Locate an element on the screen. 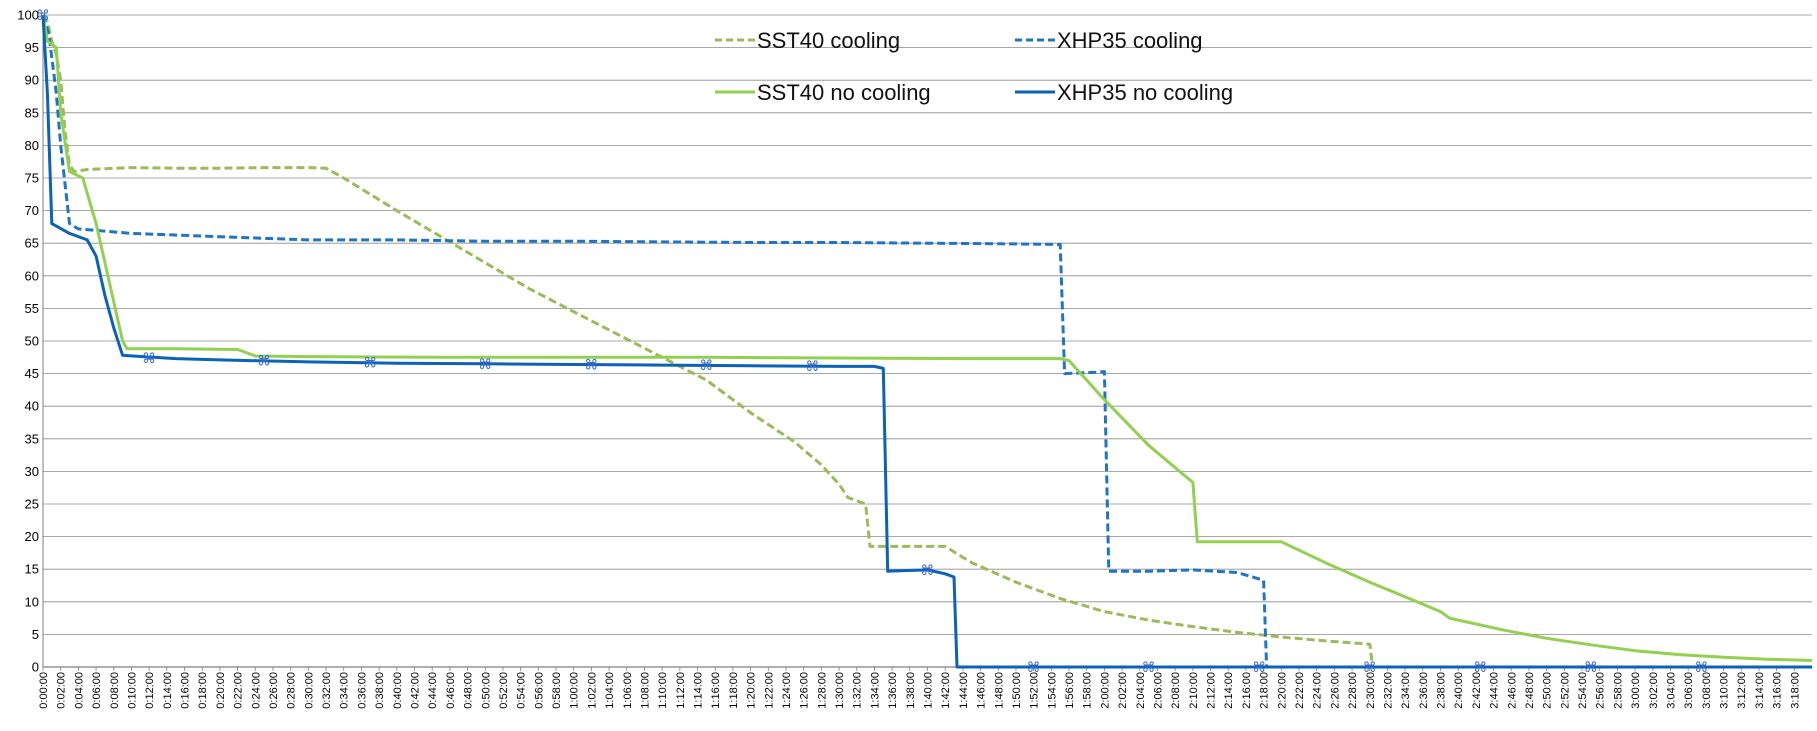  x-tick-label: 0:12:00 is located at coordinates (150, 690).